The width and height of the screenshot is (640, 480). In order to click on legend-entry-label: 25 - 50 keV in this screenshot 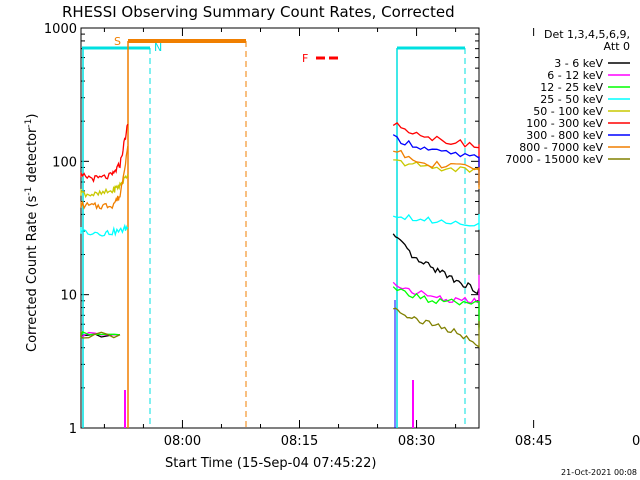, I will do `click(571, 99)`.